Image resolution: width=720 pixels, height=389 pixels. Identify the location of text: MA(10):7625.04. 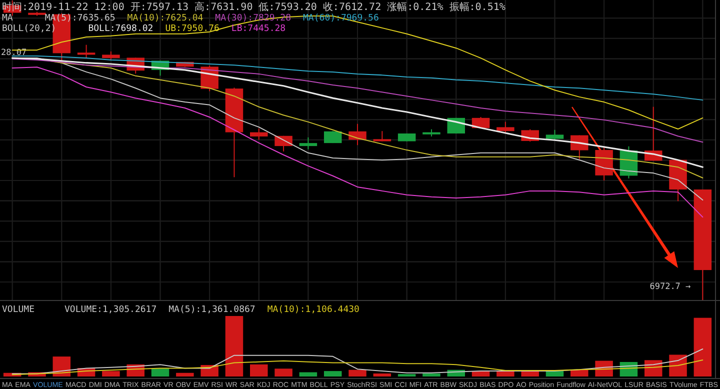
(165, 19).